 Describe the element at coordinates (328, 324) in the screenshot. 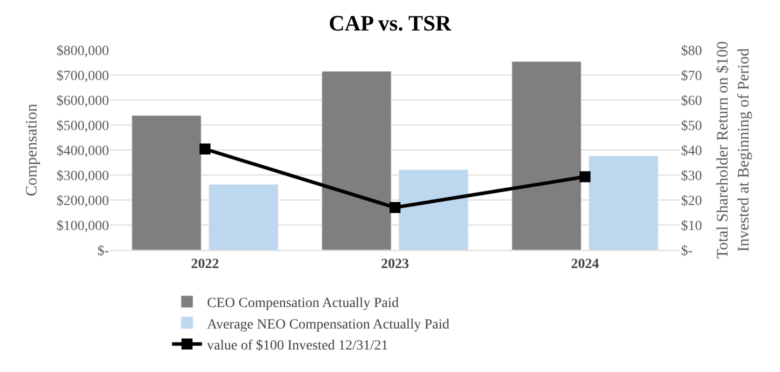

I see `legend-label: Average NEO Compensation Actually Paid` at that location.